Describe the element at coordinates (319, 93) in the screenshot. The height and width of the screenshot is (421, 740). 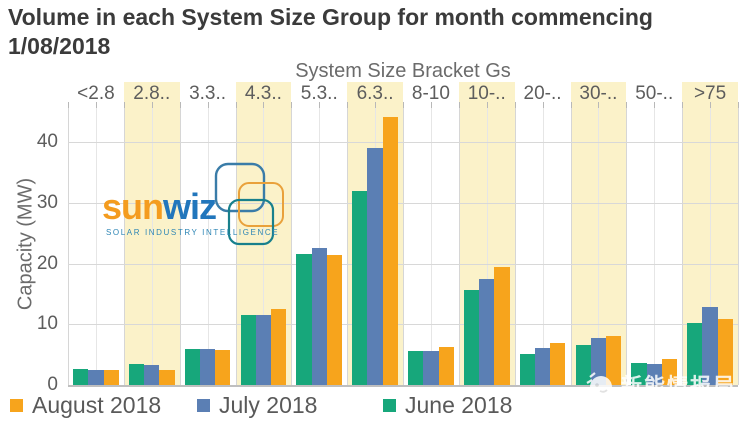
I see `category-label: 5.3..` at that location.